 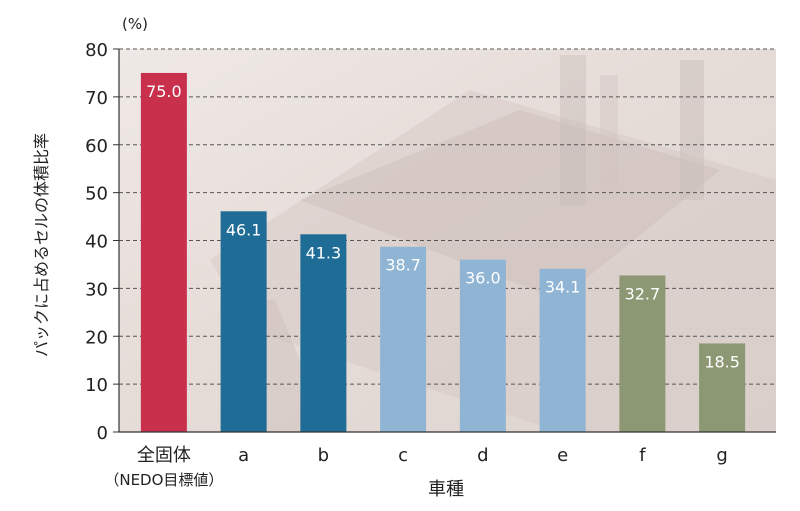 What do you see at coordinates (324, 252) in the screenshot?
I see `bar-value-label: 41.3` at bounding box center [324, 252].